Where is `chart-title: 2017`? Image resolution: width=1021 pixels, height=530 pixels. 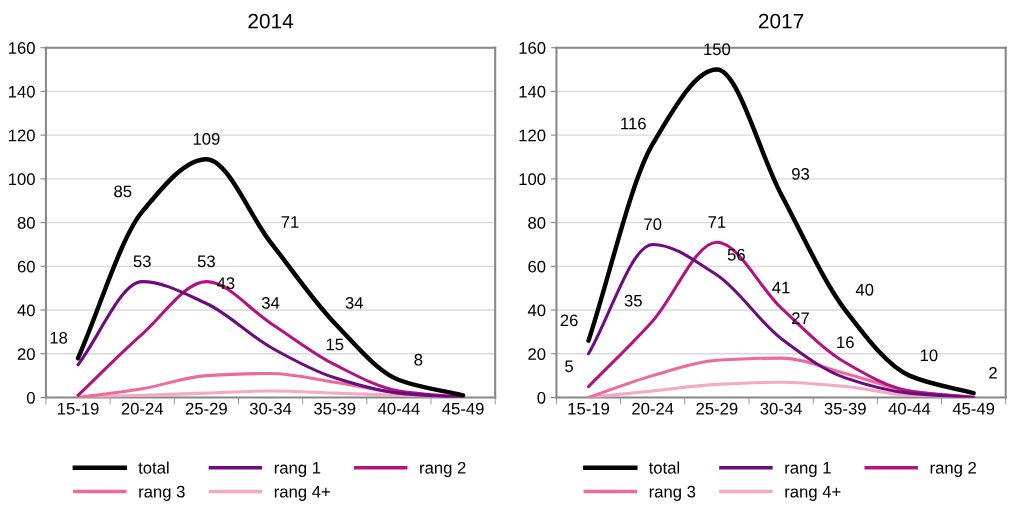
chart-title: 2017 is located at coordinates (781, 21).